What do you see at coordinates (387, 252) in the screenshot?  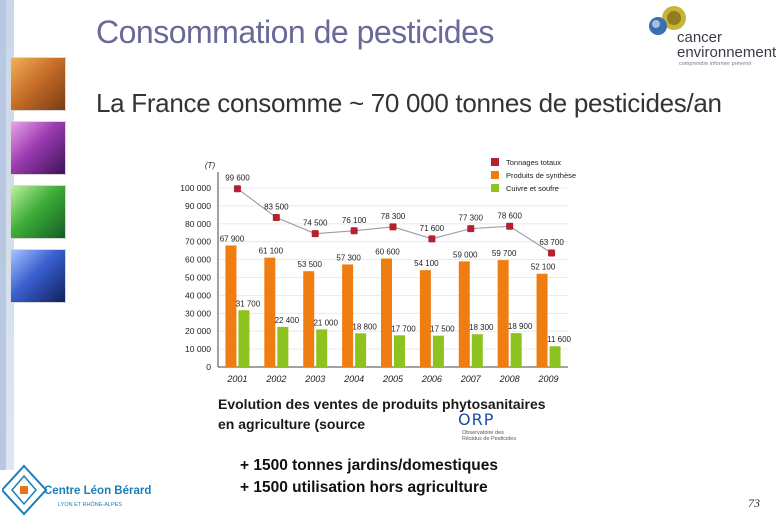 I see `label-synthese: 60 600` at bounding box center [387, 252].